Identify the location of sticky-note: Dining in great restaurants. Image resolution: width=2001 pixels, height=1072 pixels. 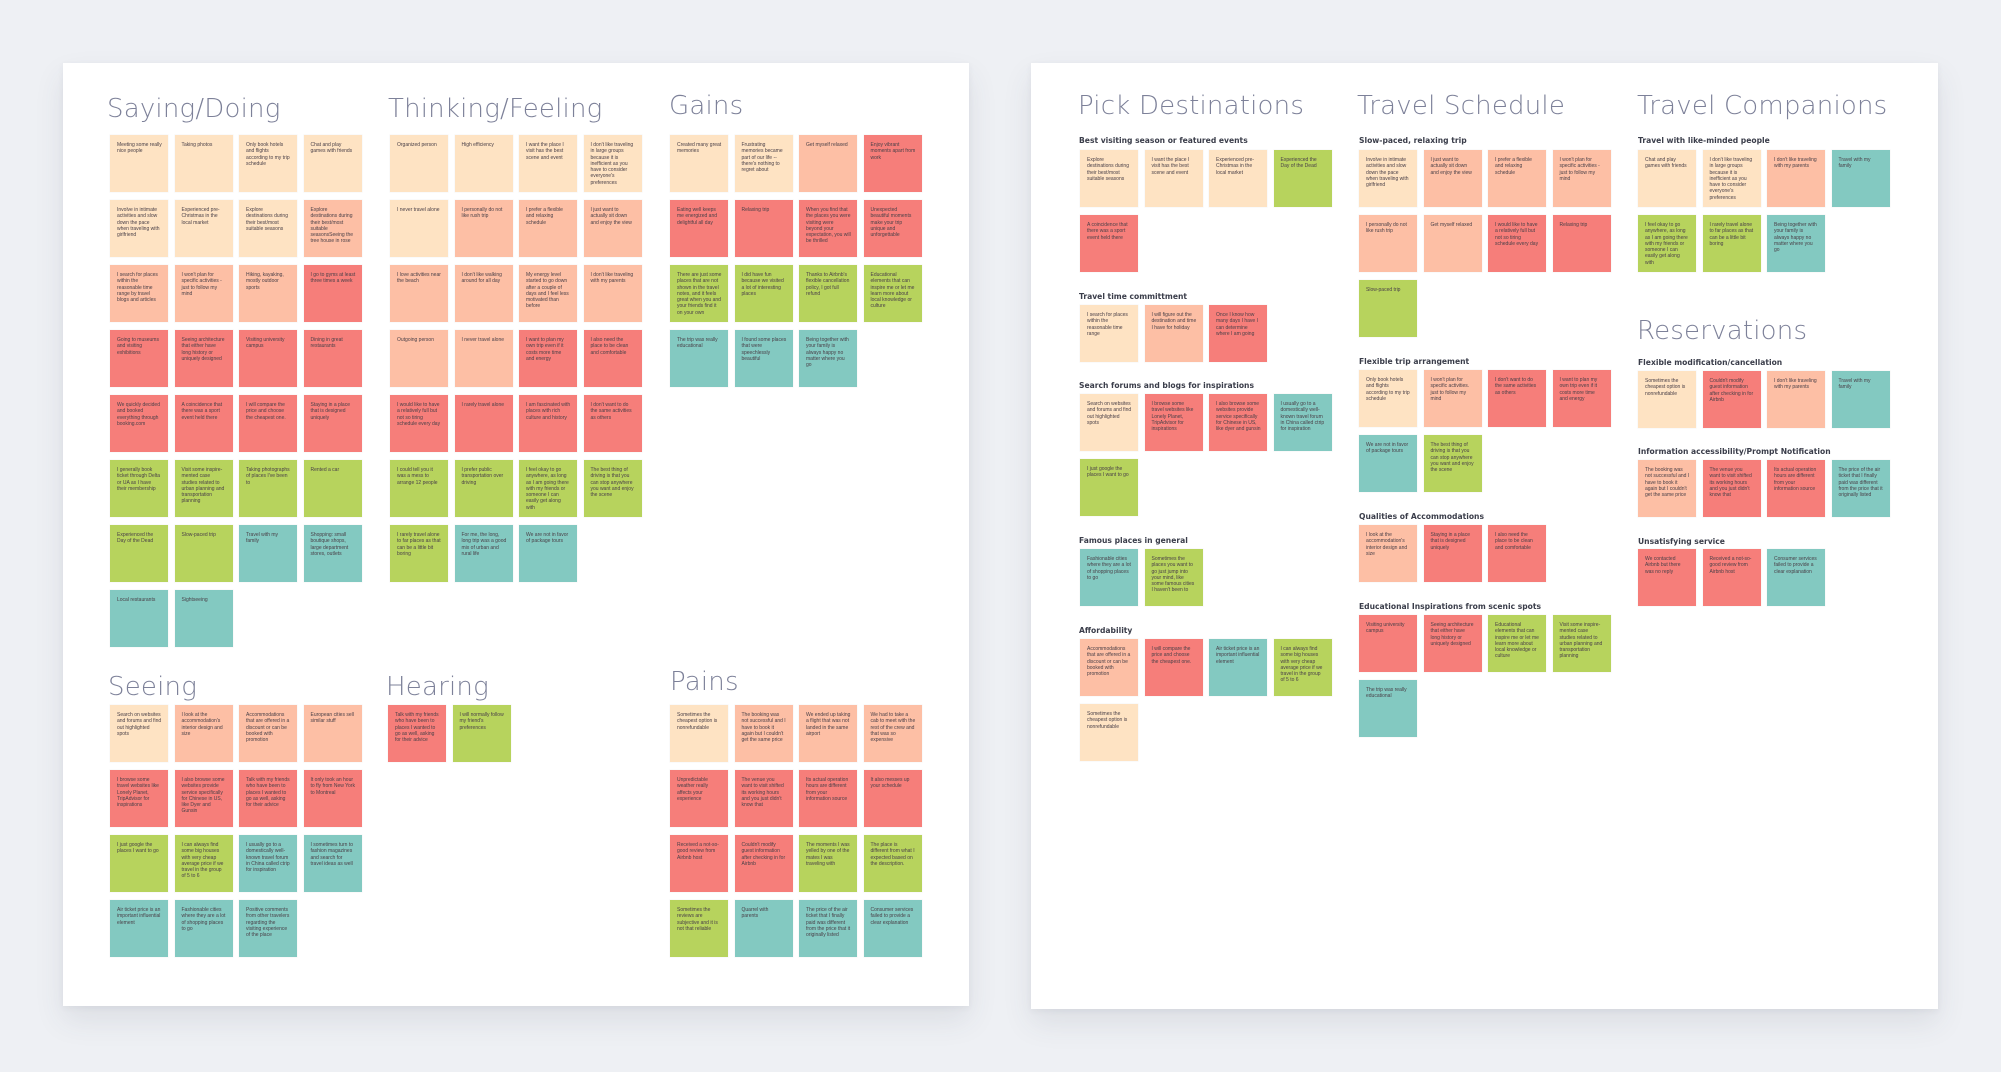
(332, 358).